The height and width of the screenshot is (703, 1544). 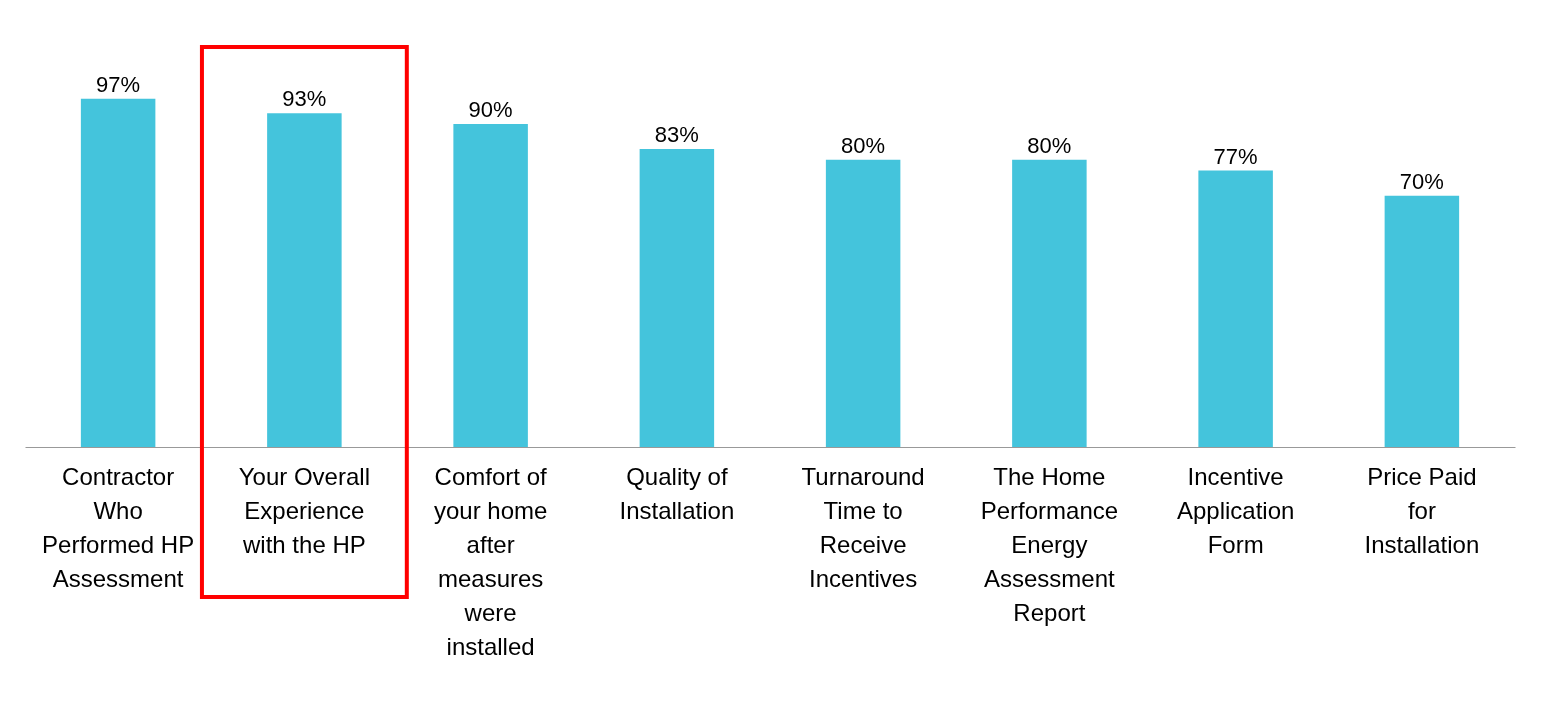 I want to click on data-label: 97%, so click(x=118, y=84).